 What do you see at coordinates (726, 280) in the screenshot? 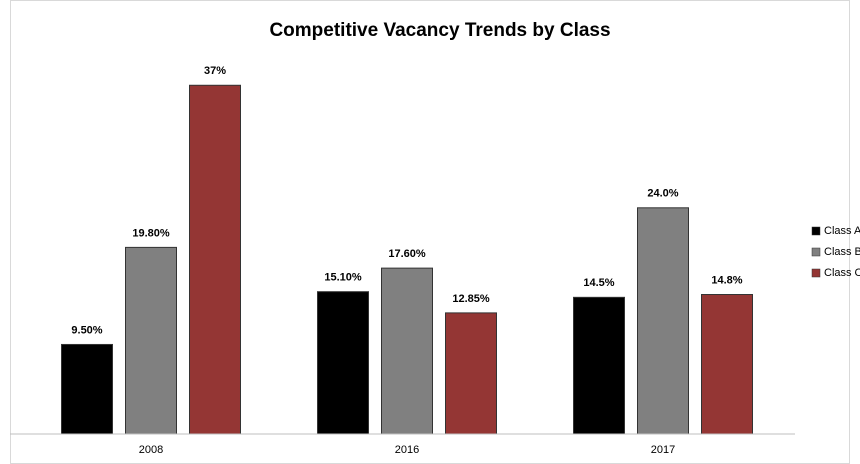
I see `value-label: 14.8%` at bounding box center [726, 280].